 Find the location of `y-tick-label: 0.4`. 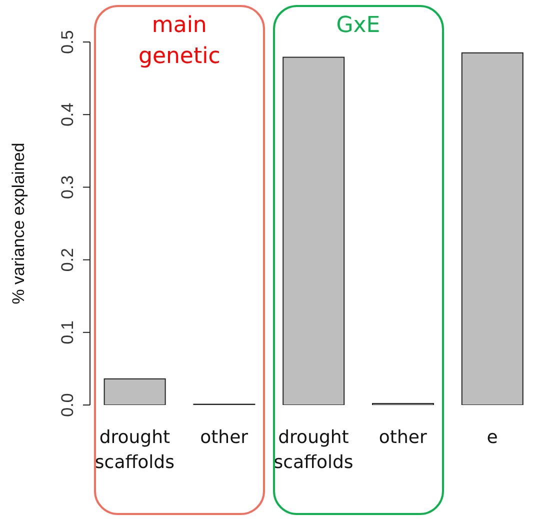

y-tick-label: 0.4 is located at coordinates (67, 114).